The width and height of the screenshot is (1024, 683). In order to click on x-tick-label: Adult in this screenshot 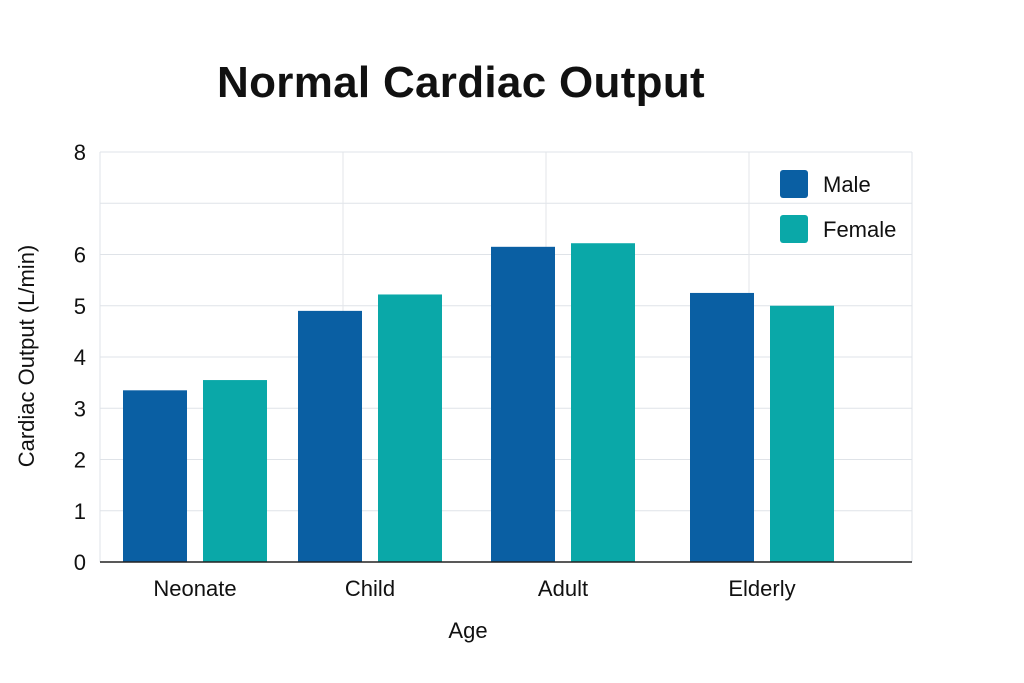, I will do `click(563, 588)`.